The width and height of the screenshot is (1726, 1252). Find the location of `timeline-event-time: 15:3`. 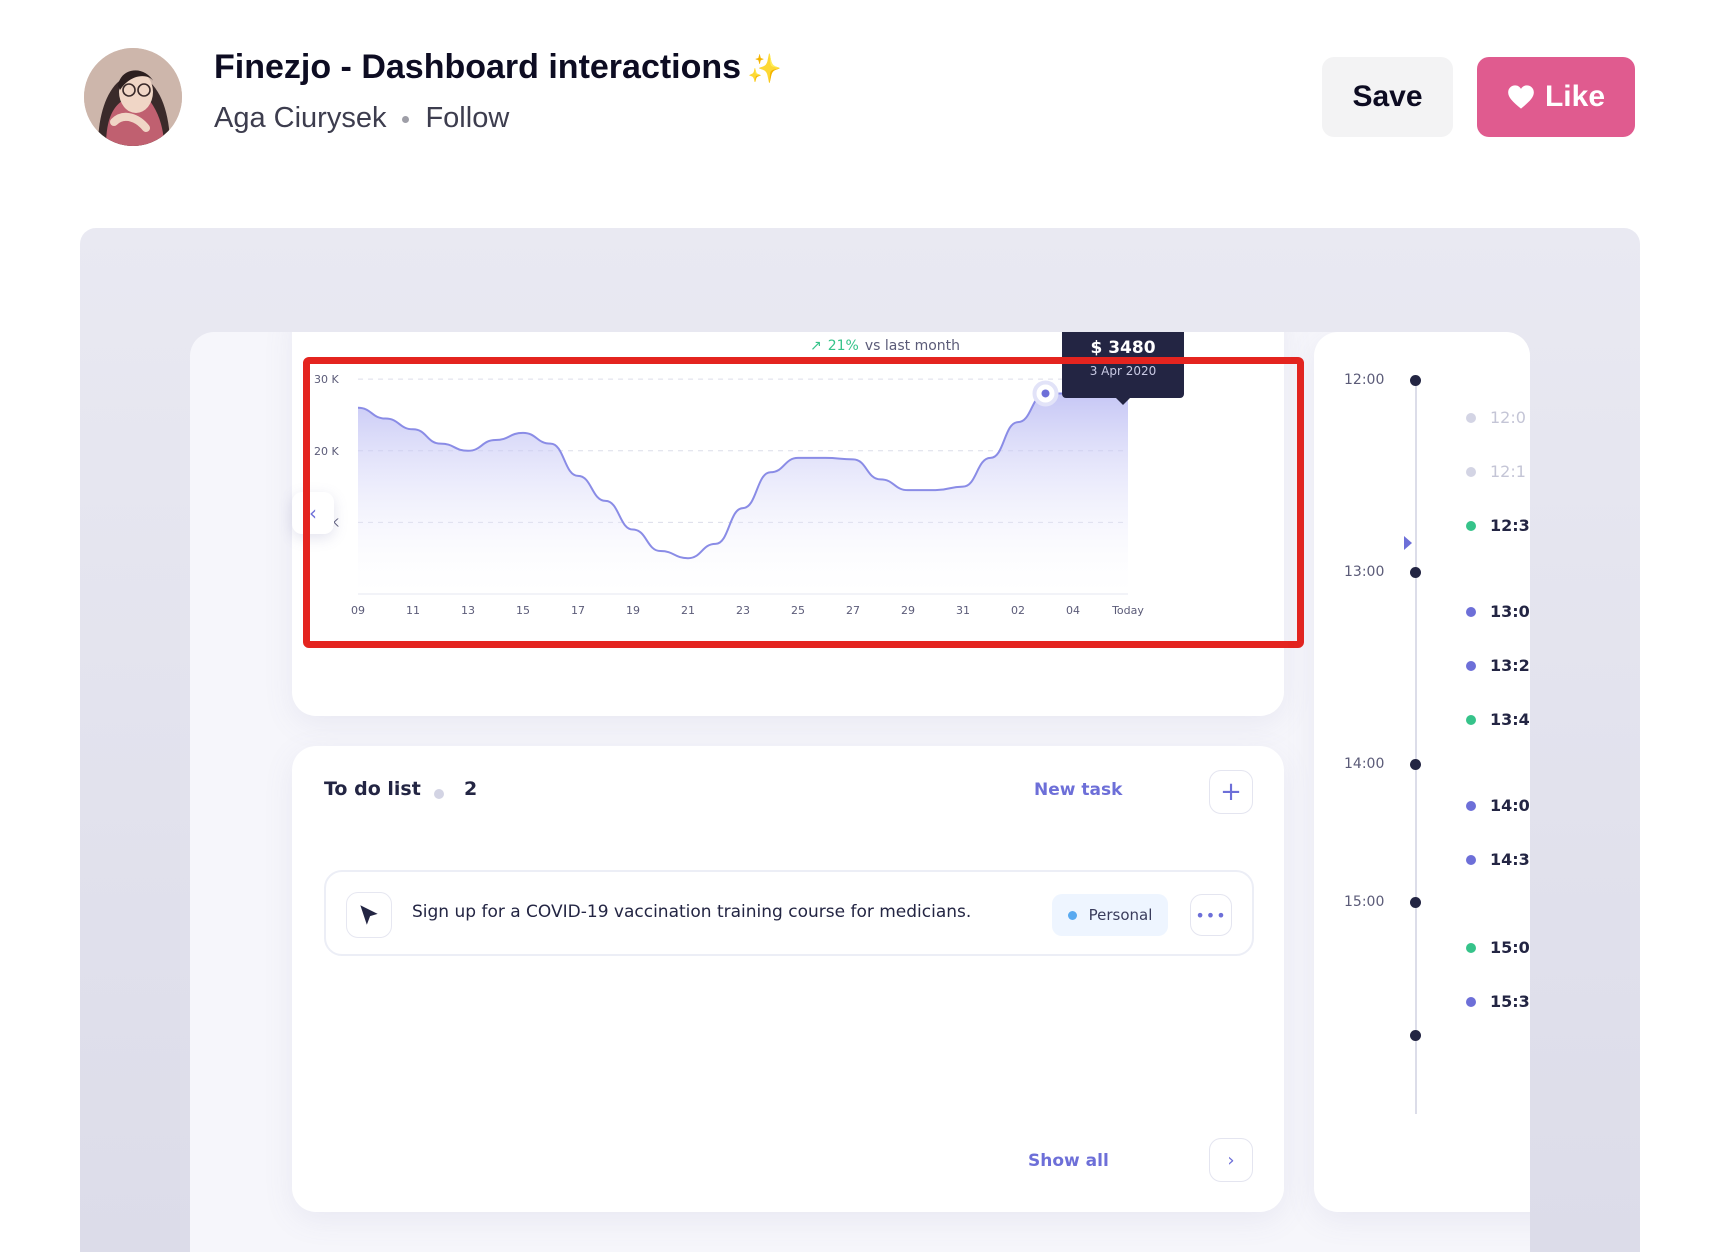

timeline-event-time: 15:3 is located at coordinates (1510, 1001).